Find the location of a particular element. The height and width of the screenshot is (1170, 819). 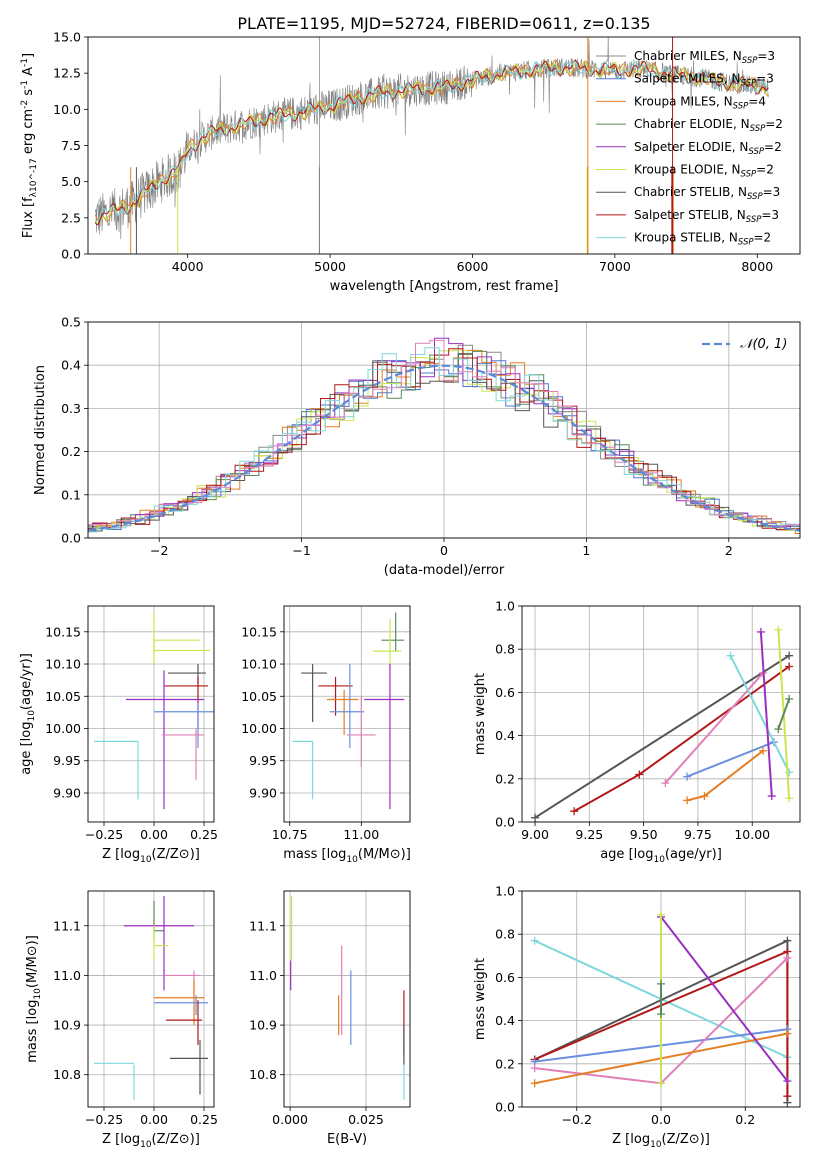

legend-label: Salpeter MILES, NSSP=3 is located at coordinates (704, 80).